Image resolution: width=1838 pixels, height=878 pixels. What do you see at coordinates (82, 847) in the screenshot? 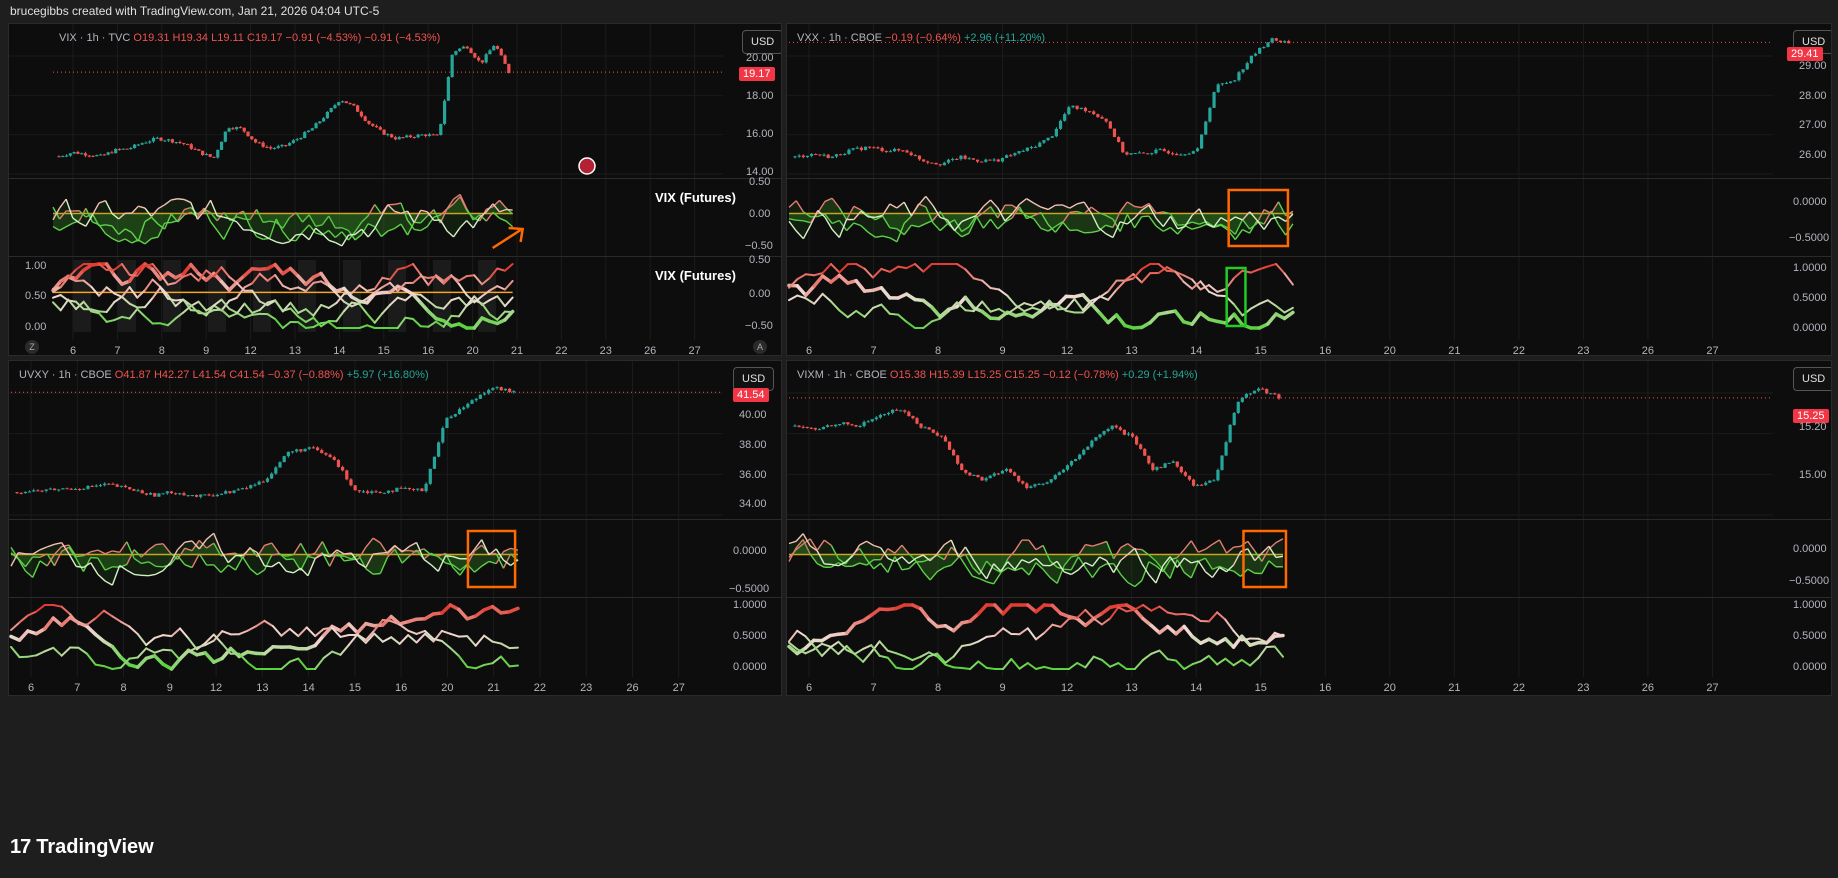
I see `tradingview-brand: 17 TradingView` at bounding box center [82, 847].